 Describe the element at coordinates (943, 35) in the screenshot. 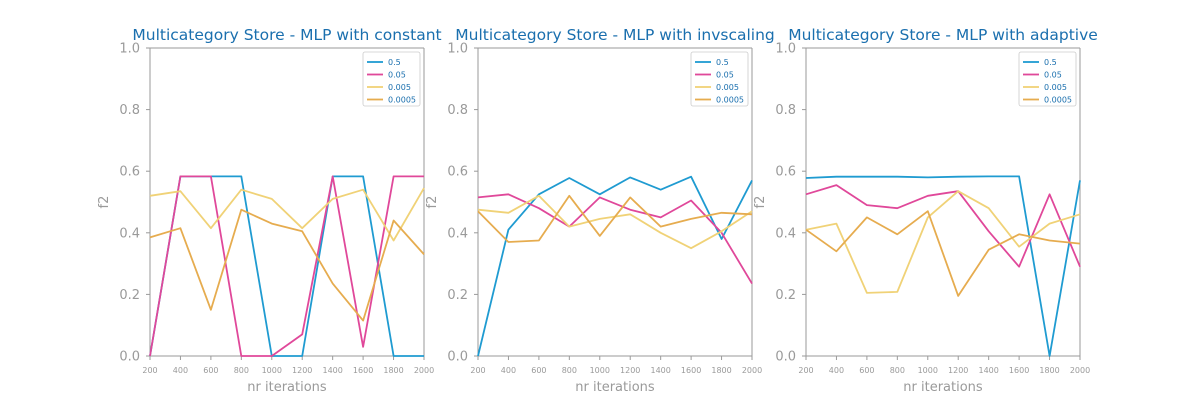

I see `chart-title: Multicategory Store - MLP with adaptive` at that location.